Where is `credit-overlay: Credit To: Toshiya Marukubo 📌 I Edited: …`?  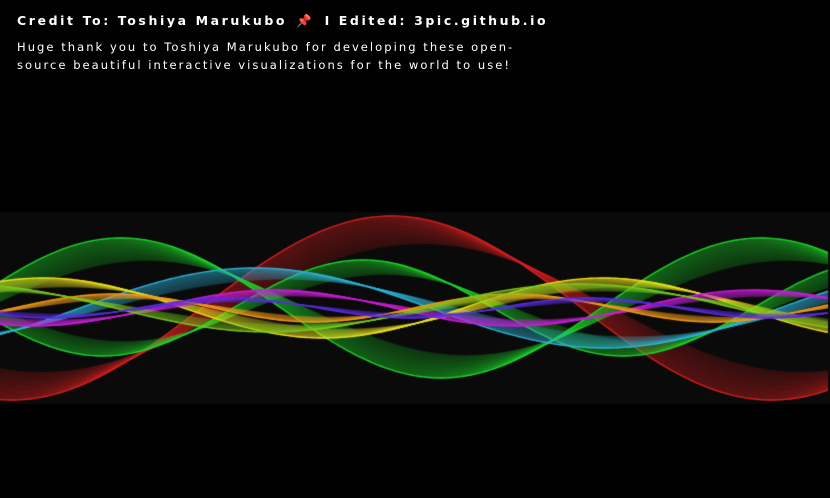 credit-overlay: Credit To: Toshiya Marukubo 📌 I Edited: … is located at coordinates (297, 43).